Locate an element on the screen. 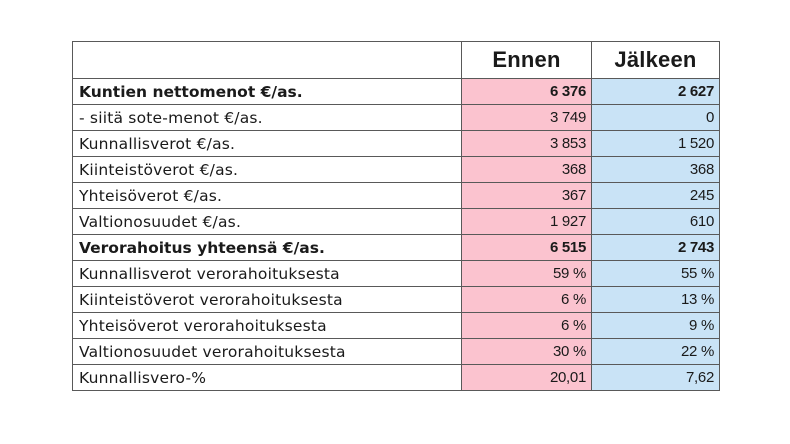 This screenshot has height=444, width=790. table-row: Yhteisöverot verorahoituksesta 6 % 9 % is located at coordinates (396, 325).